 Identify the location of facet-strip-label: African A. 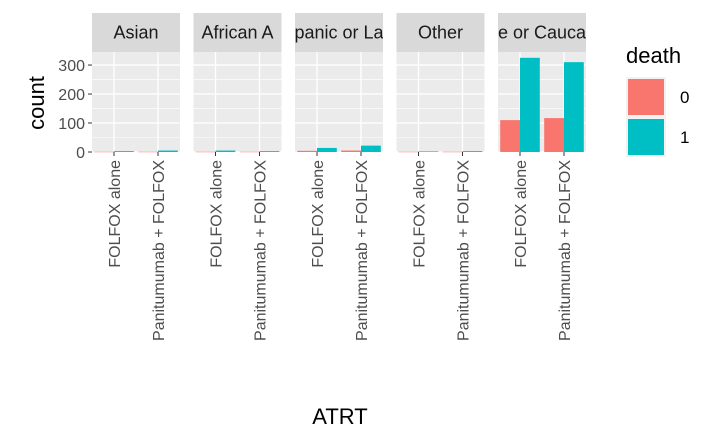
(237, 33).